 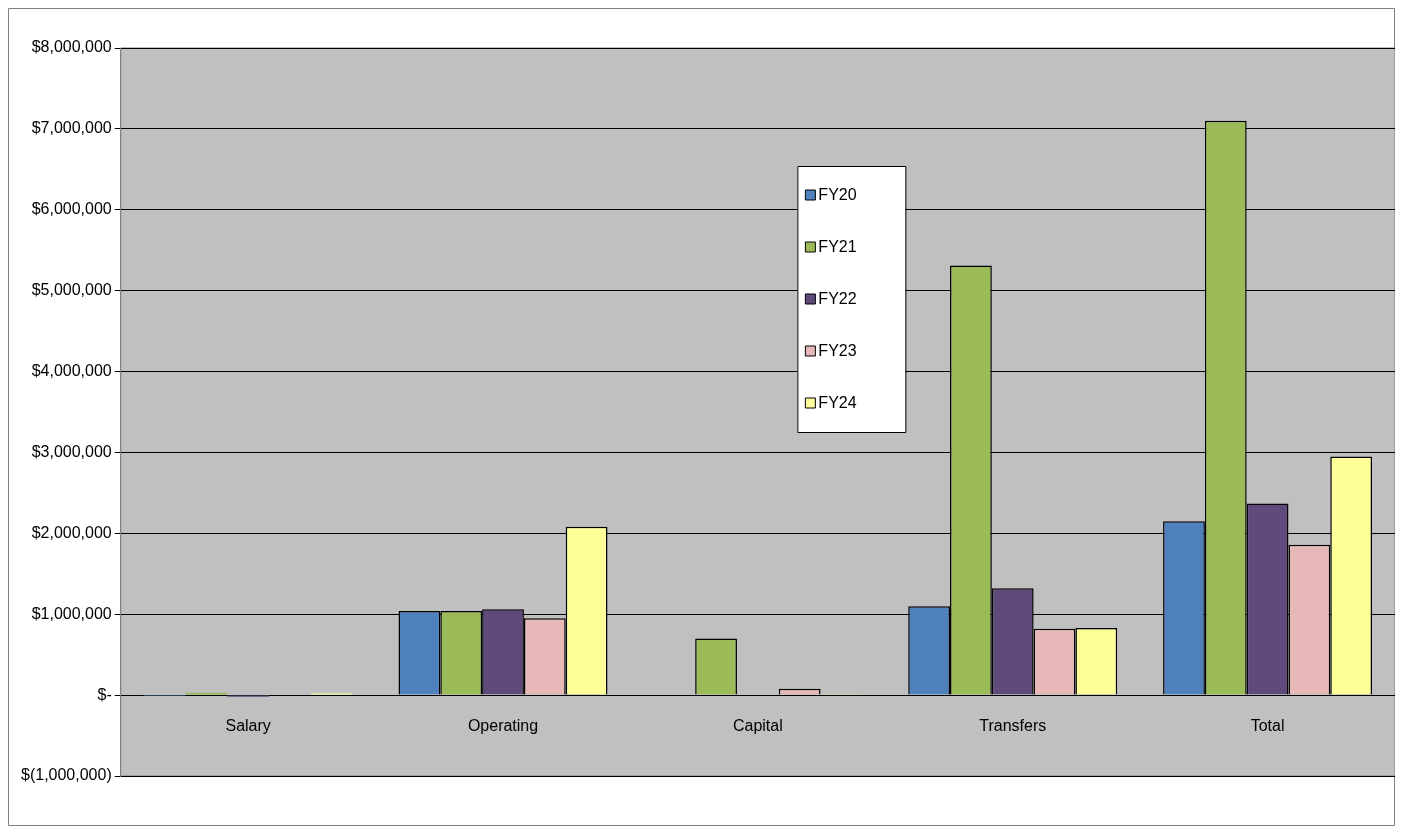 I want to click on y-tick-label: $4,000,000, so click(x=71, y=370).